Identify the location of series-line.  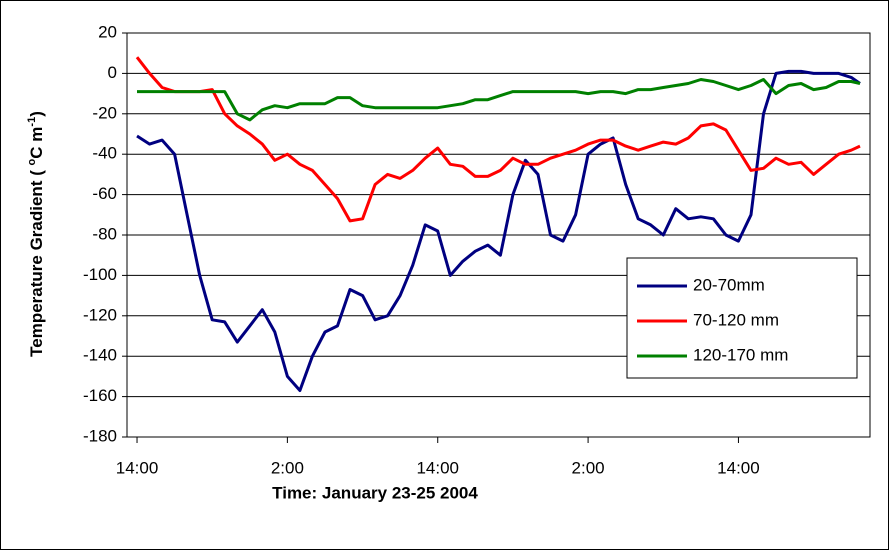
(499, 100).